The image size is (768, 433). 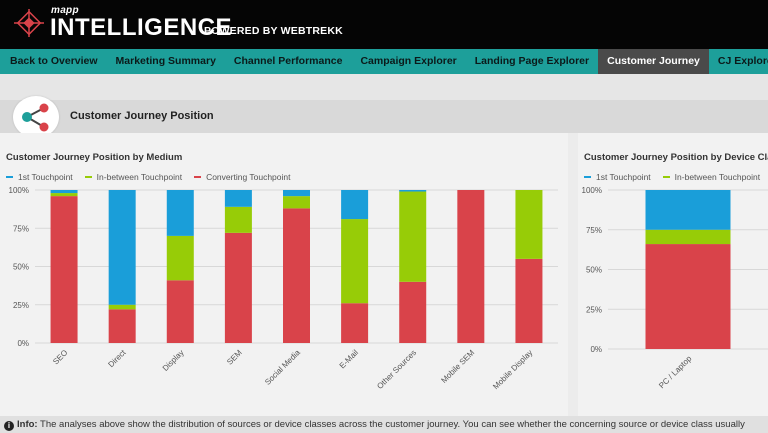 I want to click on info-label: Info:, so click(x=27, y=424).